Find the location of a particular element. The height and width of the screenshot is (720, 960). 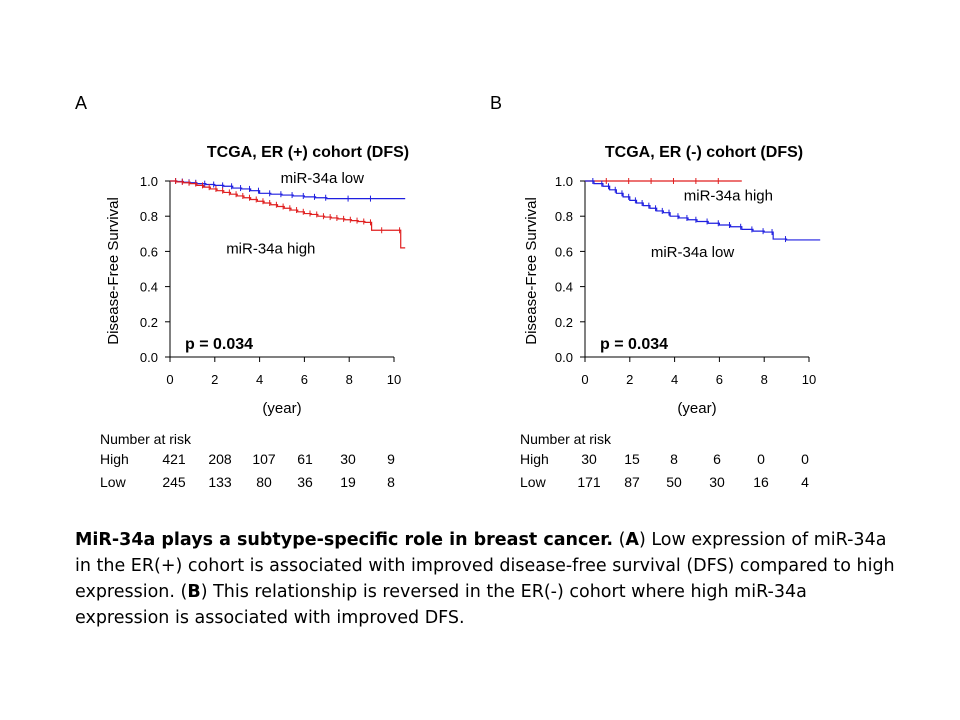

panel-a-risk-value: 208 is located at coordinates (220, 459).